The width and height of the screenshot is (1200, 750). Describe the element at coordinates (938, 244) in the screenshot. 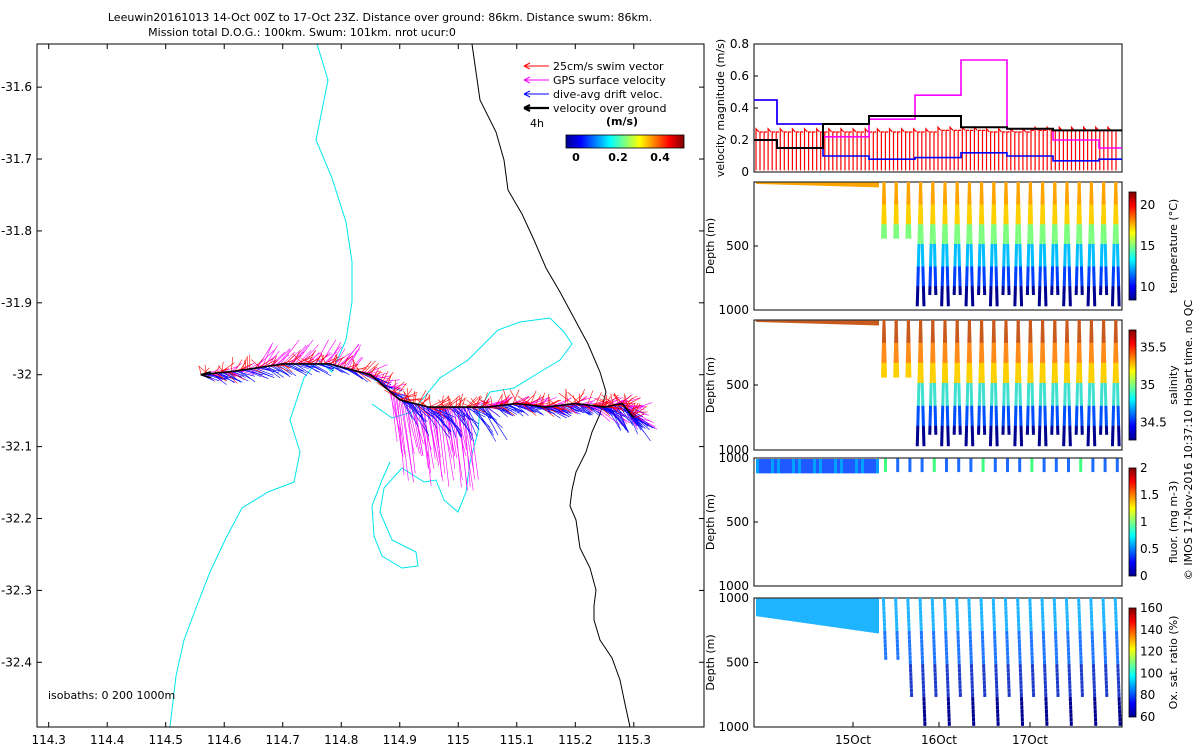

I see `section-data` at that location.